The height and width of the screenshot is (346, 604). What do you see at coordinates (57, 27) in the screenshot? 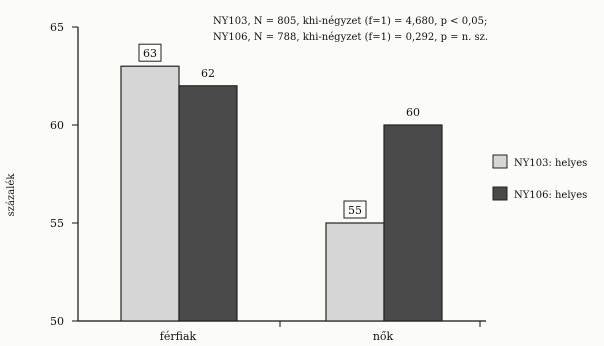
I see `y-tick-label: 65` at bounding box center [57, 27].